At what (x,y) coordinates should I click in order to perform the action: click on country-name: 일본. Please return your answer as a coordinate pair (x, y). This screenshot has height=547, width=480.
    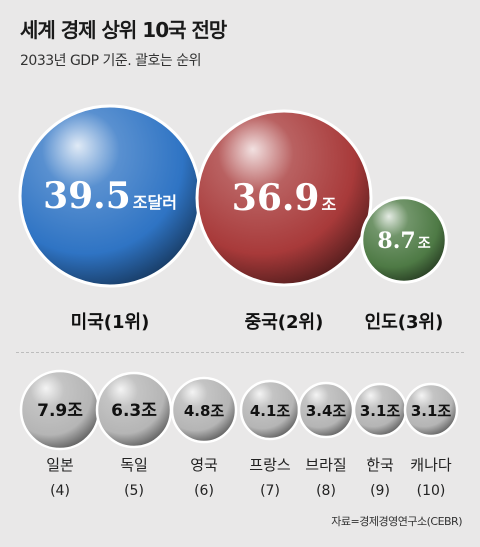
    Looking at the image, I should click on (60, 465).